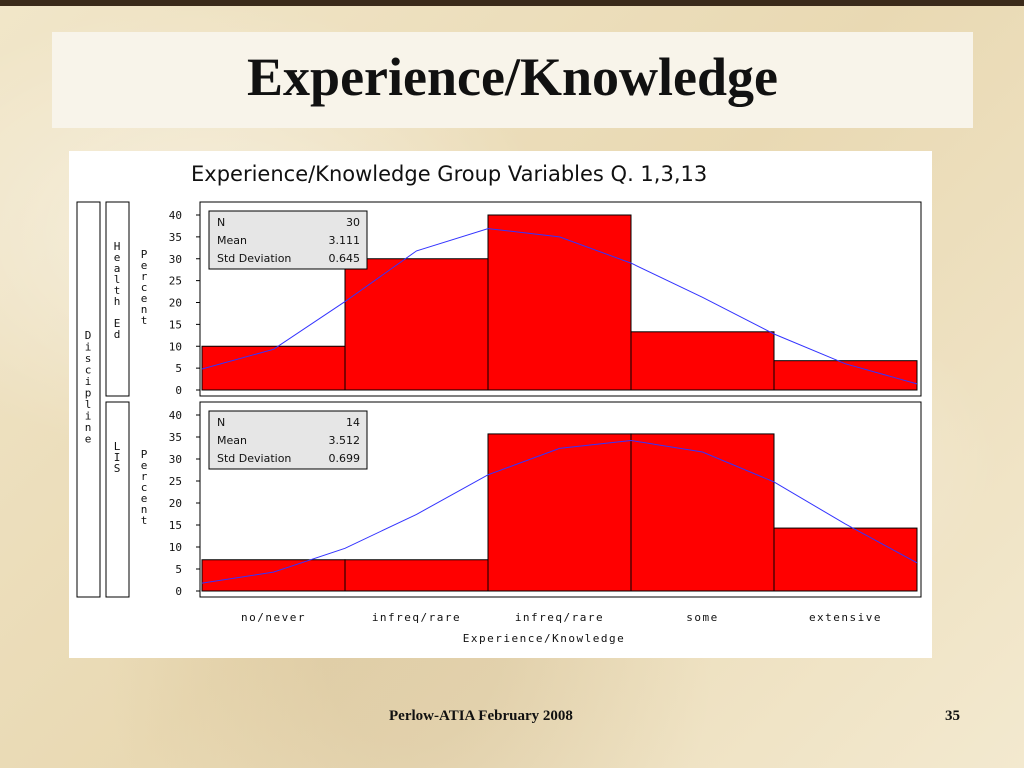 The image size is (1024, 768). I want to click on health-ed-label-box, so click(117, 299).